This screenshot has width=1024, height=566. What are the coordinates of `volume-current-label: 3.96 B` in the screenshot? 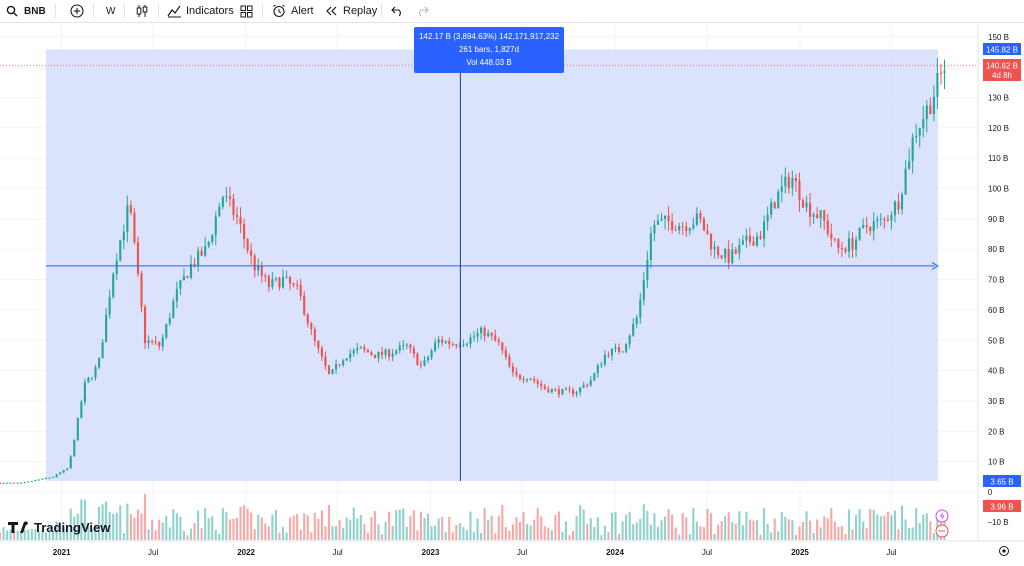 It's located at (1002, 506).